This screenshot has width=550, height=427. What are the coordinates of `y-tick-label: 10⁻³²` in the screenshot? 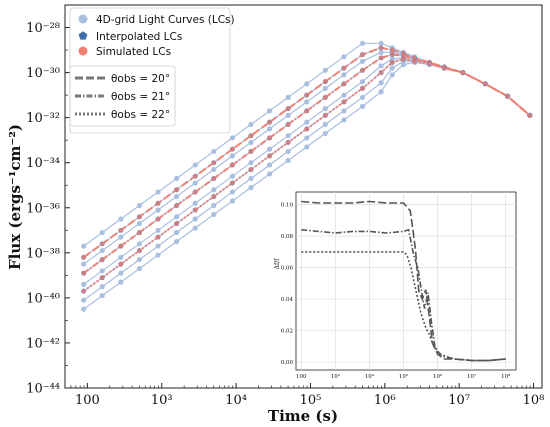 It's located at (43, 118).